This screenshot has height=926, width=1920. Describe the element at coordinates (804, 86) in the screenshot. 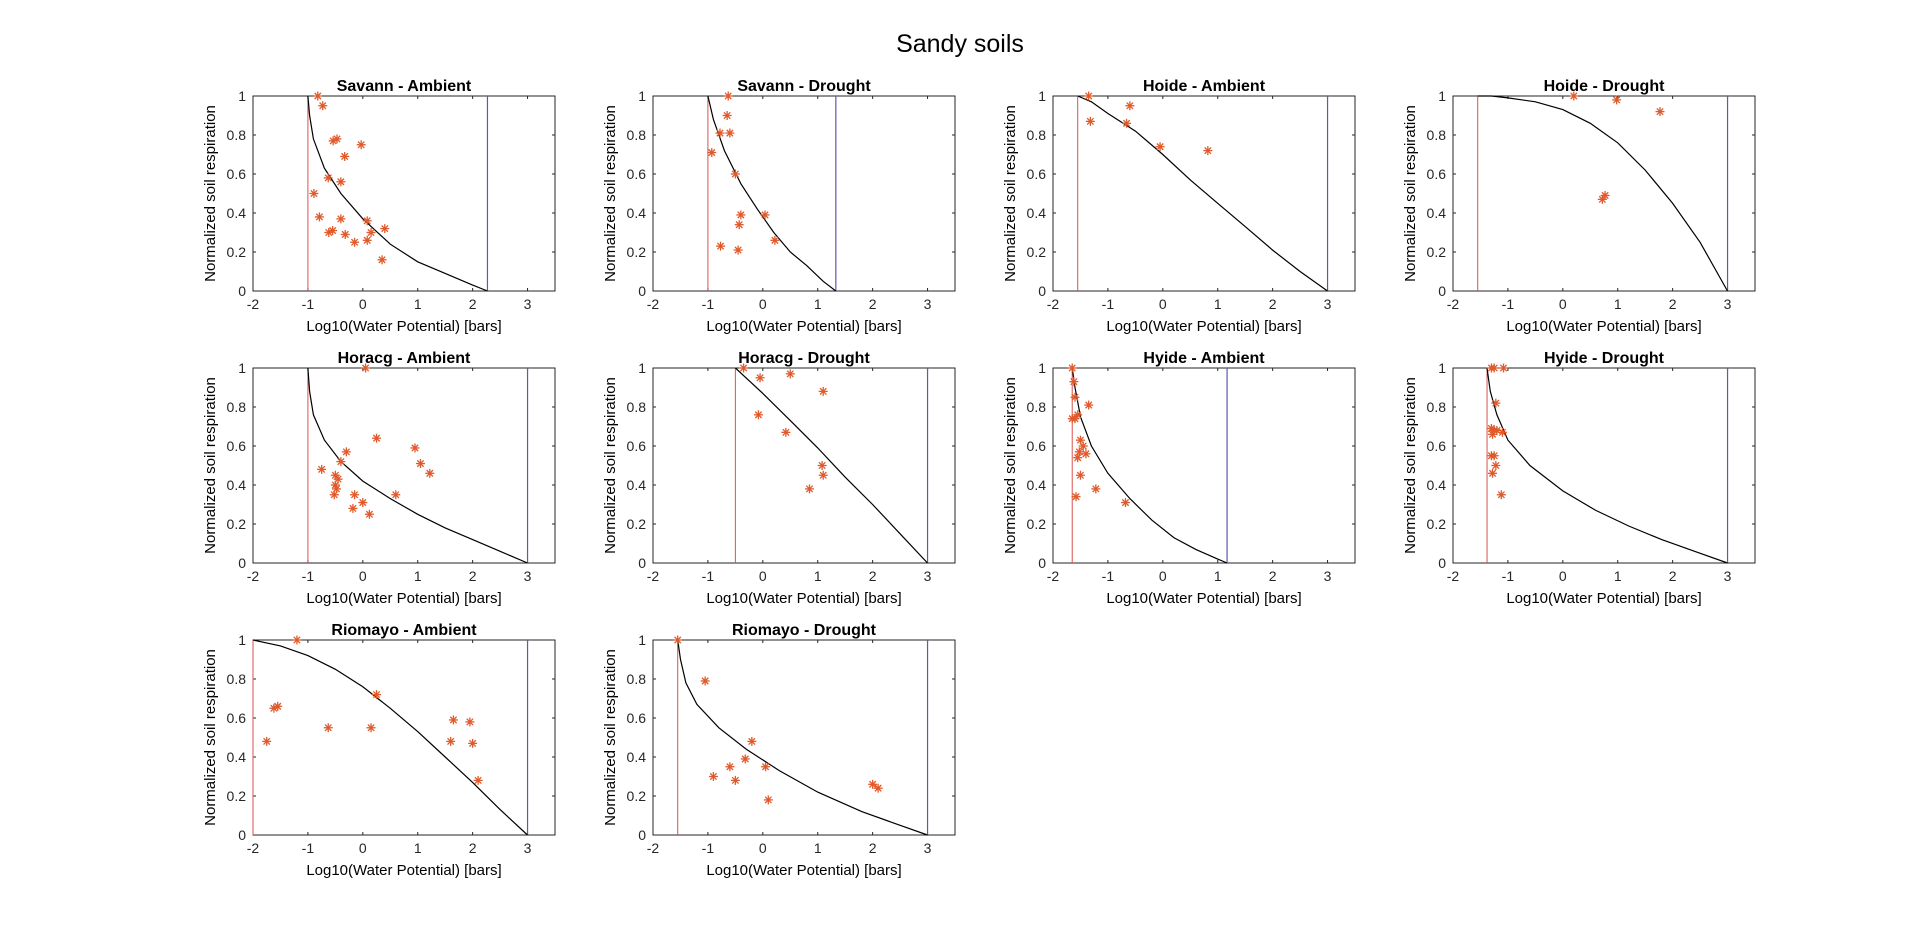

I see `subplot-title: Savann - Drought` at that location.